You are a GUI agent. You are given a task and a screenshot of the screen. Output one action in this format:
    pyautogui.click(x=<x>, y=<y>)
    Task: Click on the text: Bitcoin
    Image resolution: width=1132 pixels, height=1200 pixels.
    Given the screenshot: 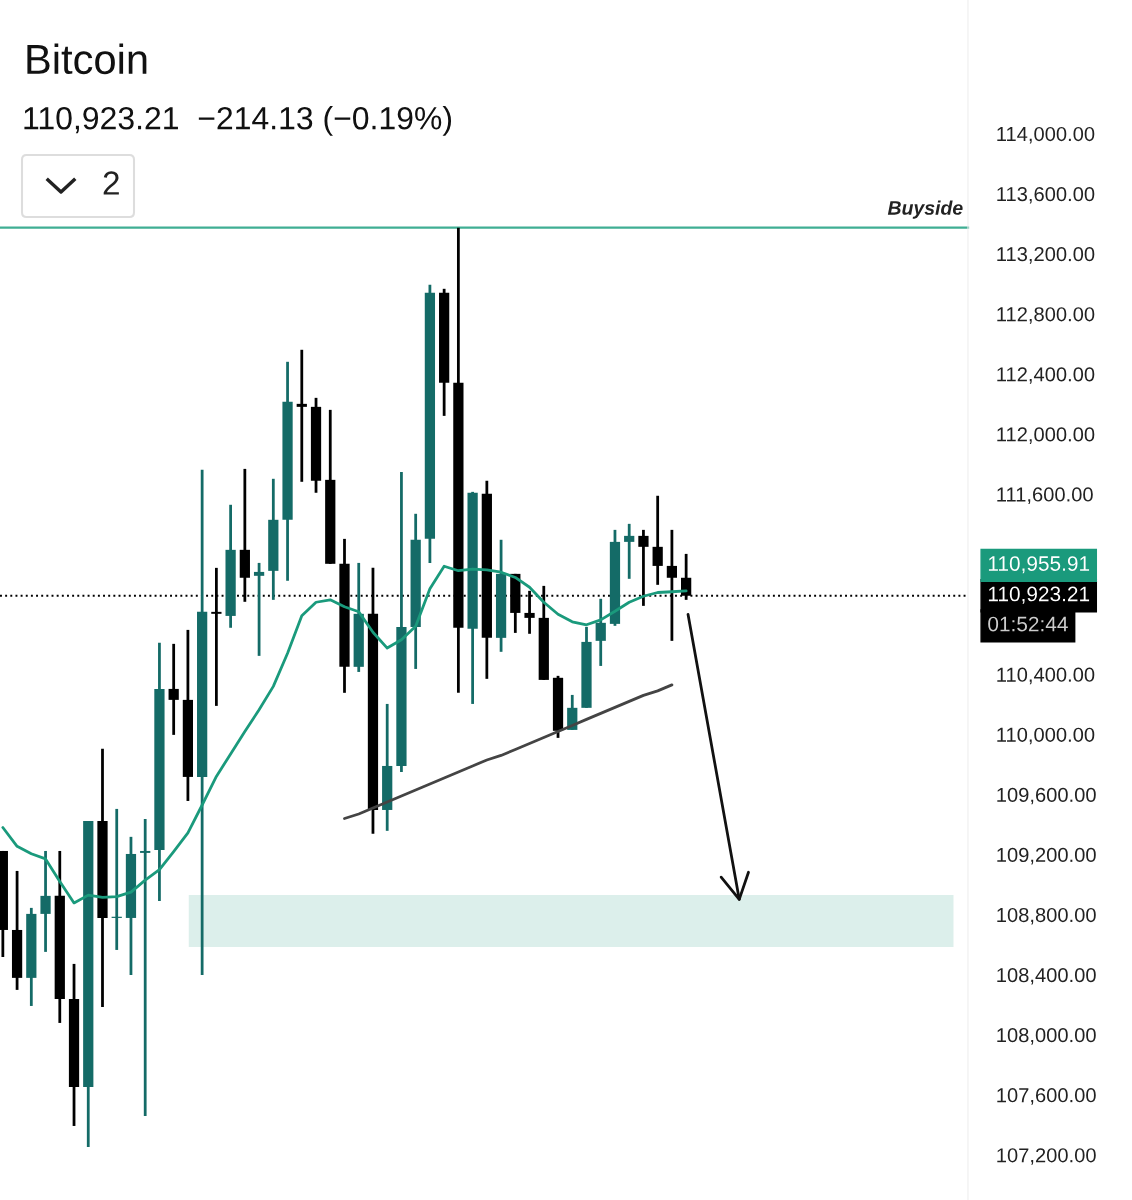 What is the action you would take?
    pyautogui.click(x=87, y=59)
    